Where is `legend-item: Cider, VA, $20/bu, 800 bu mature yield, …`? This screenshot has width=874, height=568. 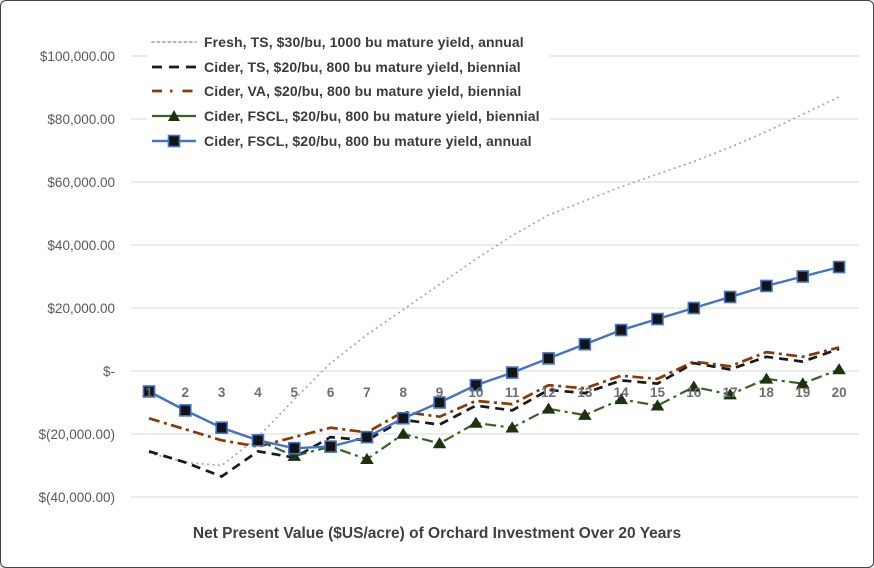 legend-item: Cider, VA, $20/bu, 800 bu mature yield, … is located at coordinates (345, 91).